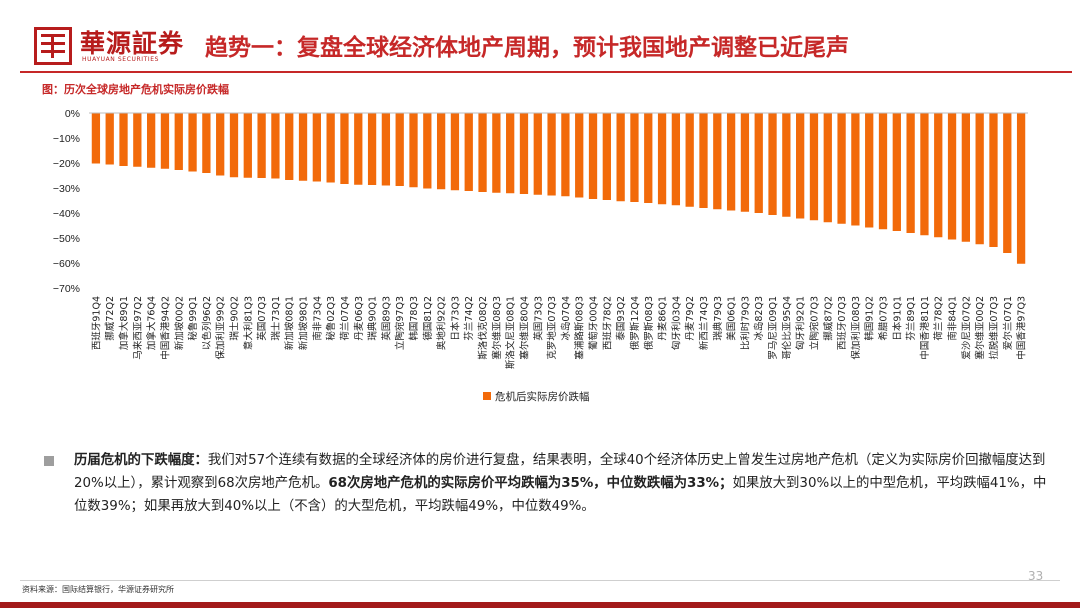 The width and height of the screenshot is (1080, 608). Describe the element at coordinates (428, 318) in the screenshot. I see `x-tick-label: 德国81Q2` at that location.